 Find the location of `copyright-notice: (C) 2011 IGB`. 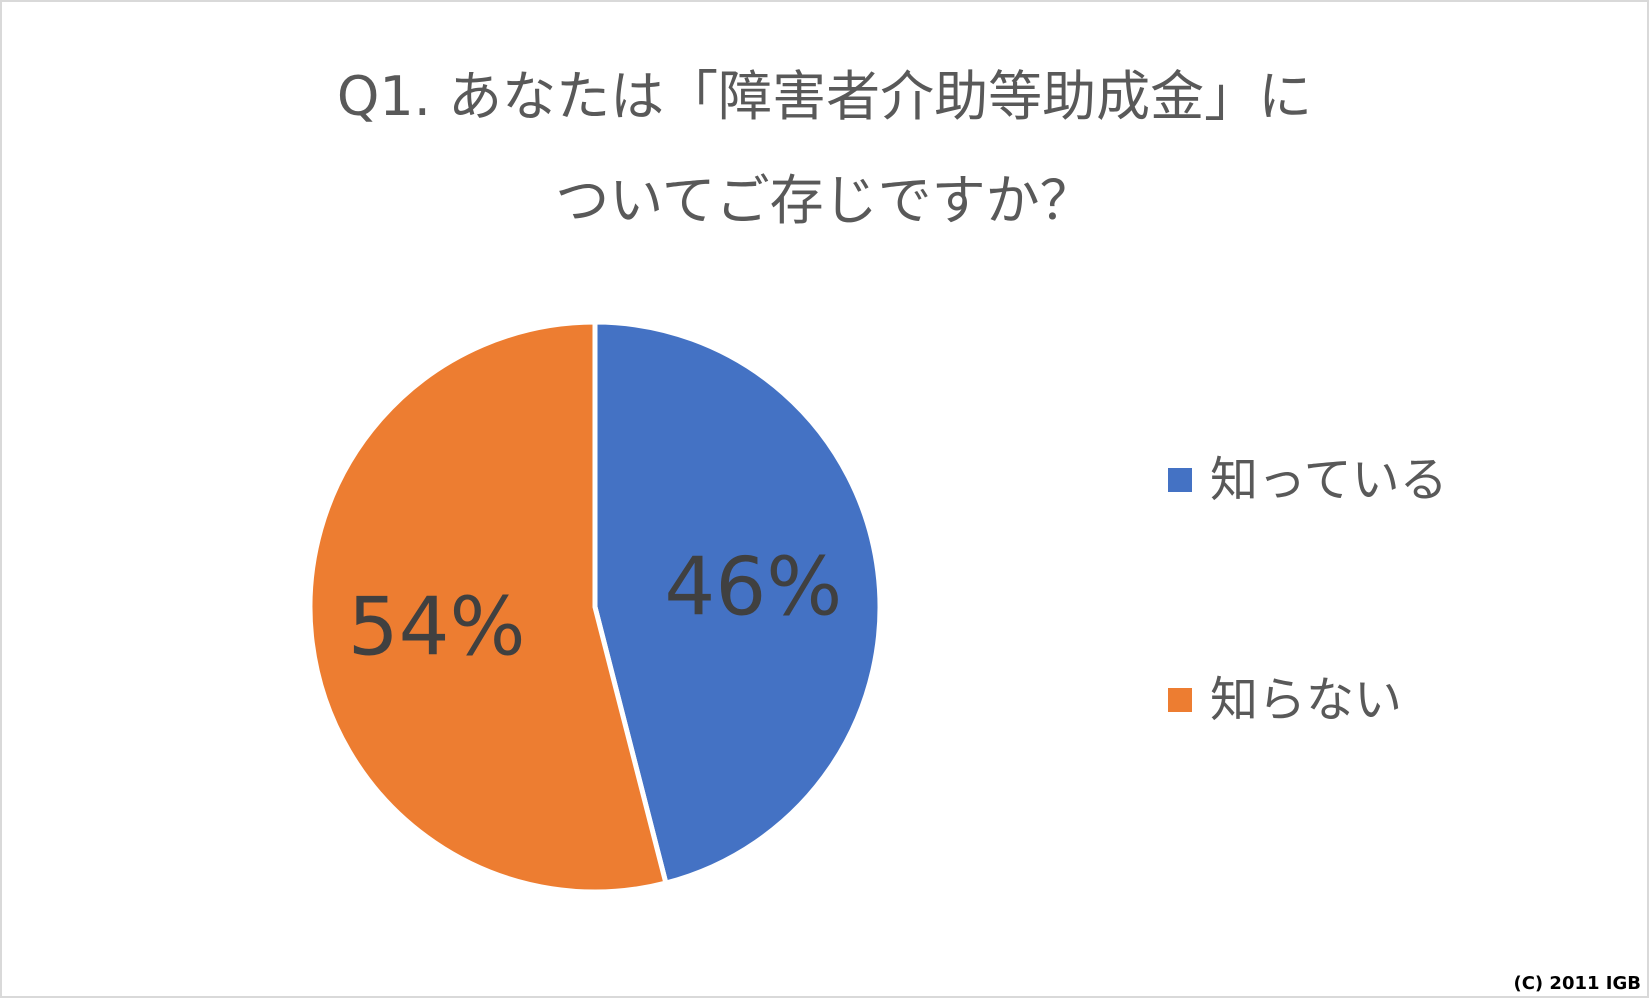

copyright-notice: (C) 2011 IGB is located at coordinates (1577, 983).